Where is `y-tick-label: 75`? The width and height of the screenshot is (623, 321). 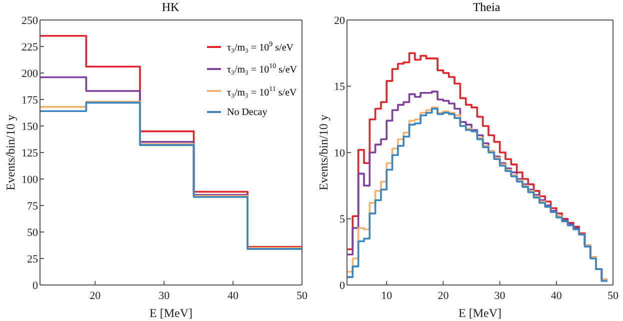 y-tick-label: 75 is located at coordinates (32, 206).